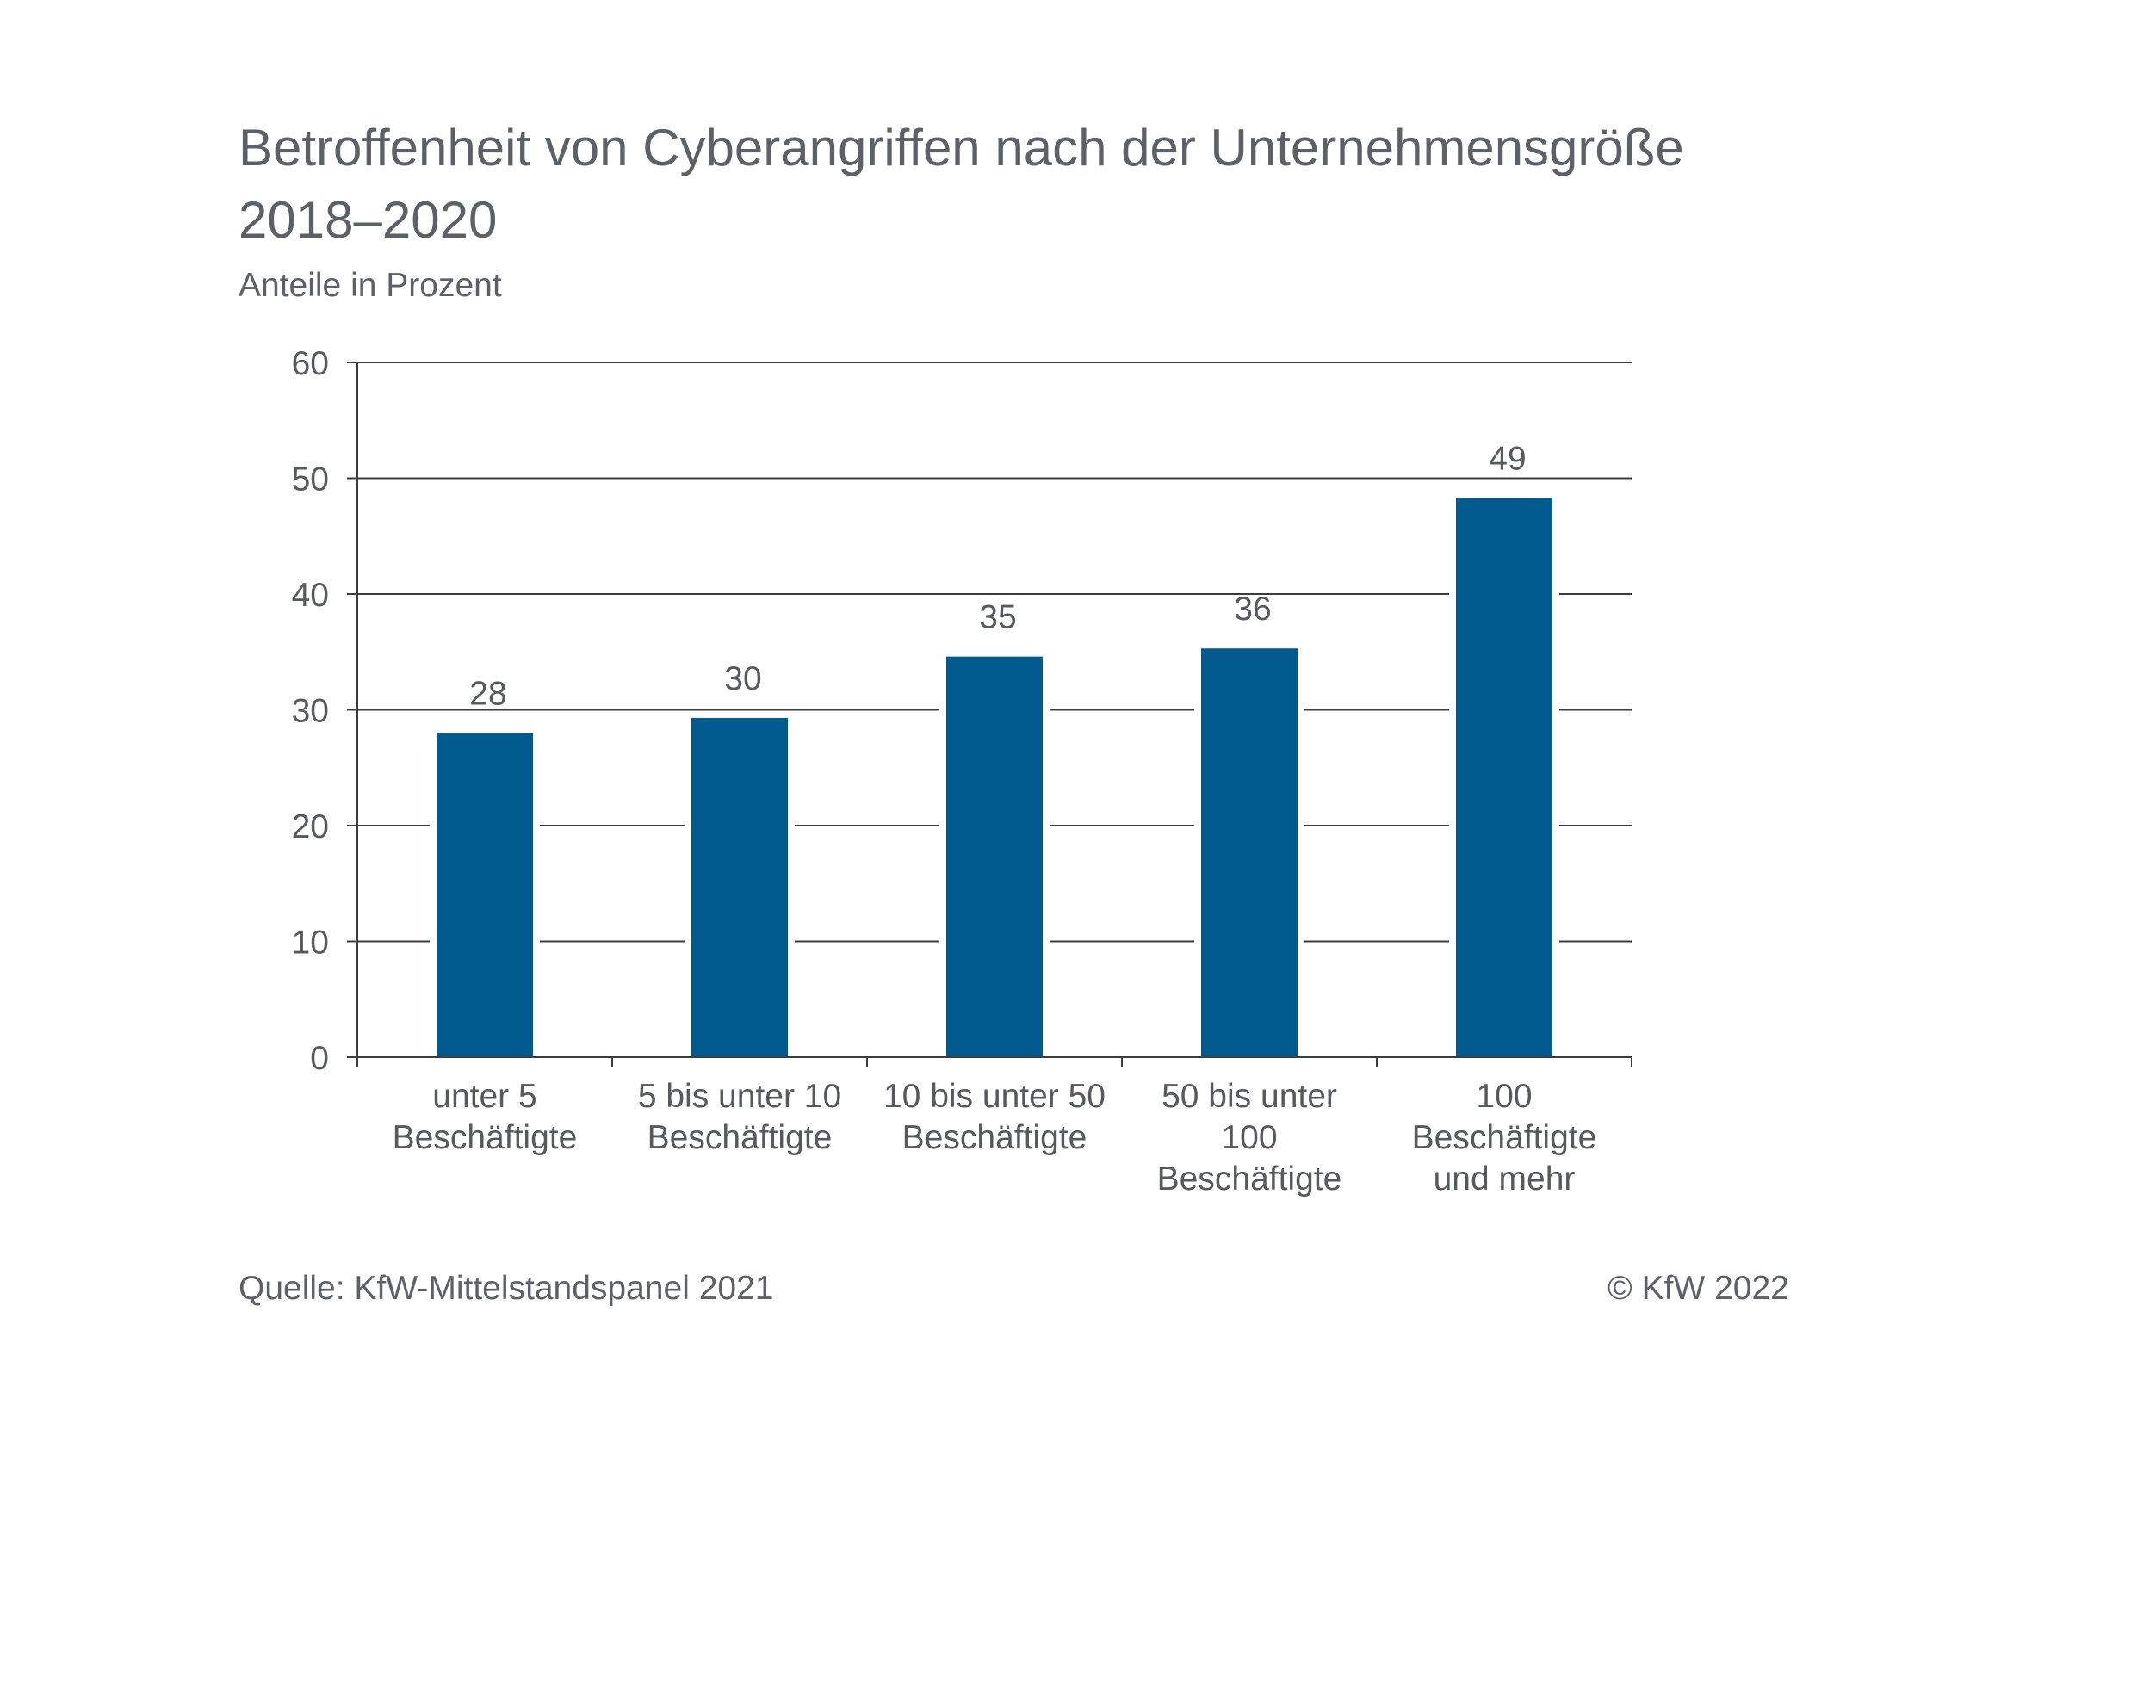 This screenshot has height=1708, width=2156. I want to click on y-tick-label: 50, so click(310, 479).